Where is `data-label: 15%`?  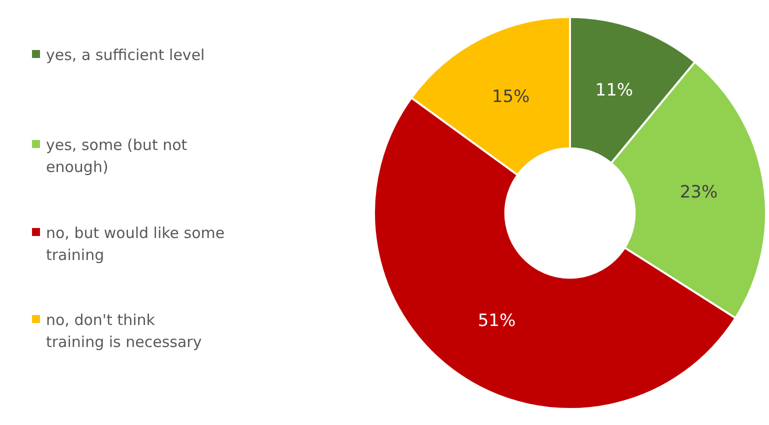
data-label: 15% is located at coordinates (511, 96).